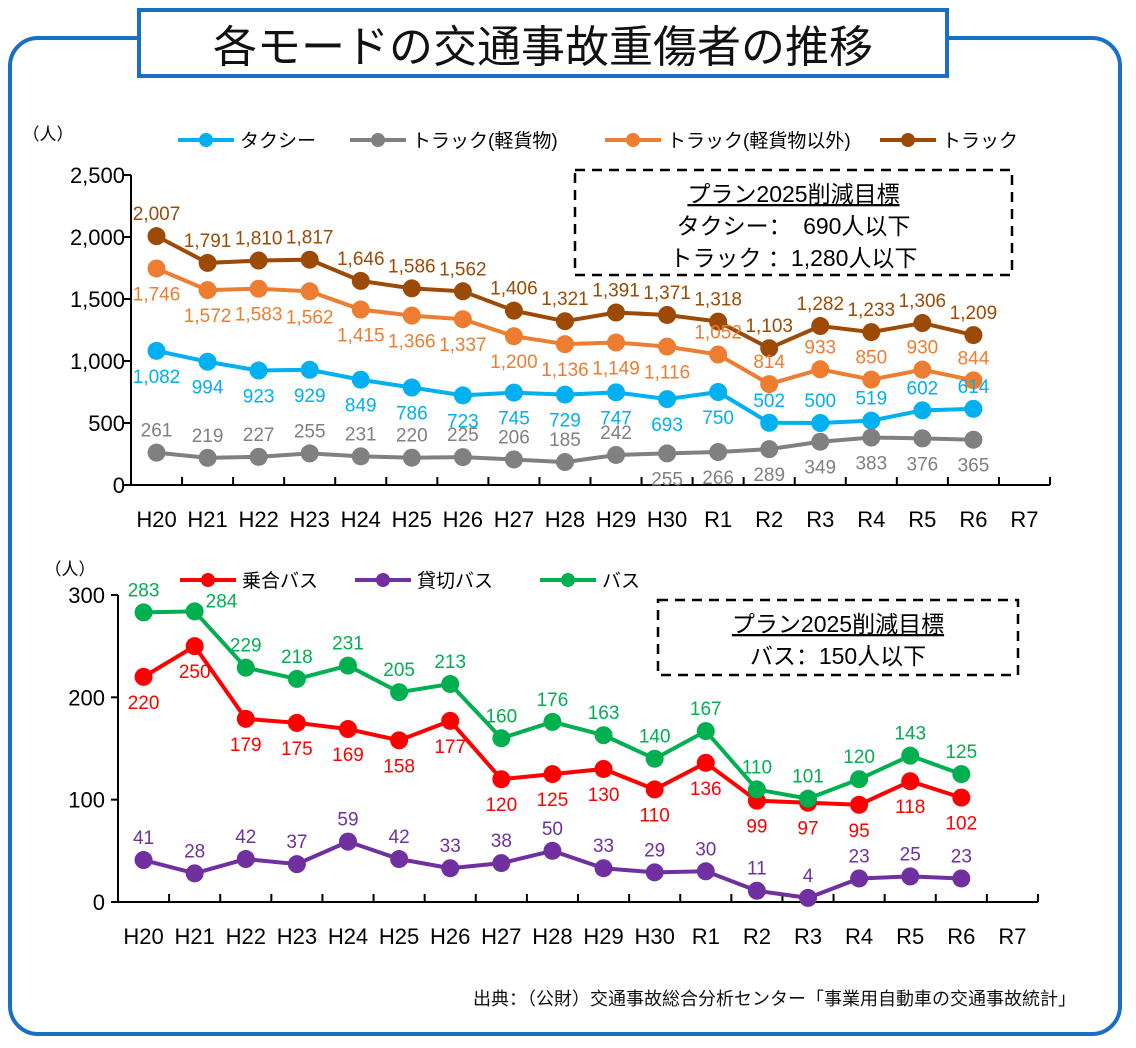 The width and height of the screenshot is (1136, 1048). What do you see at coordinates (961, 824) in the screenshot?
I see `data-label: 102` at bounding box center [961, 824].